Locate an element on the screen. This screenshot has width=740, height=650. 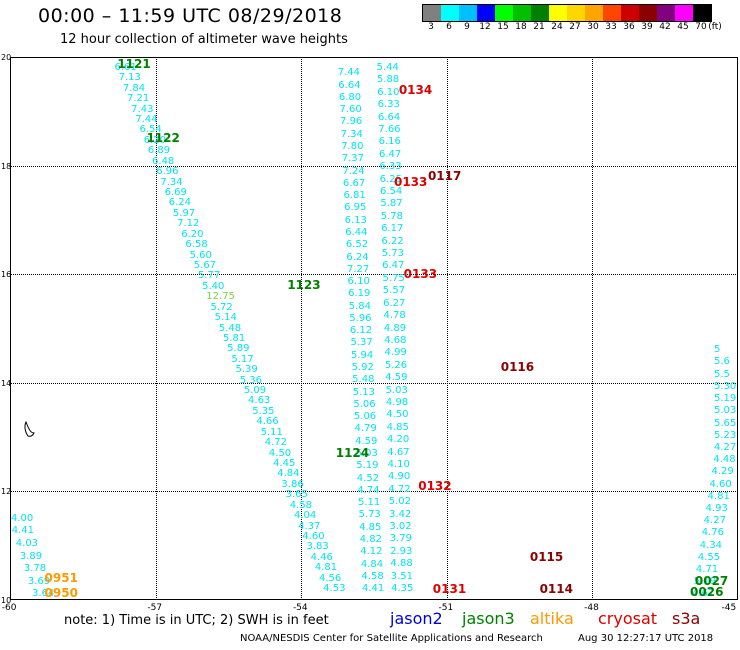
longitude-label: -54 is located at coordinates (300, 608).